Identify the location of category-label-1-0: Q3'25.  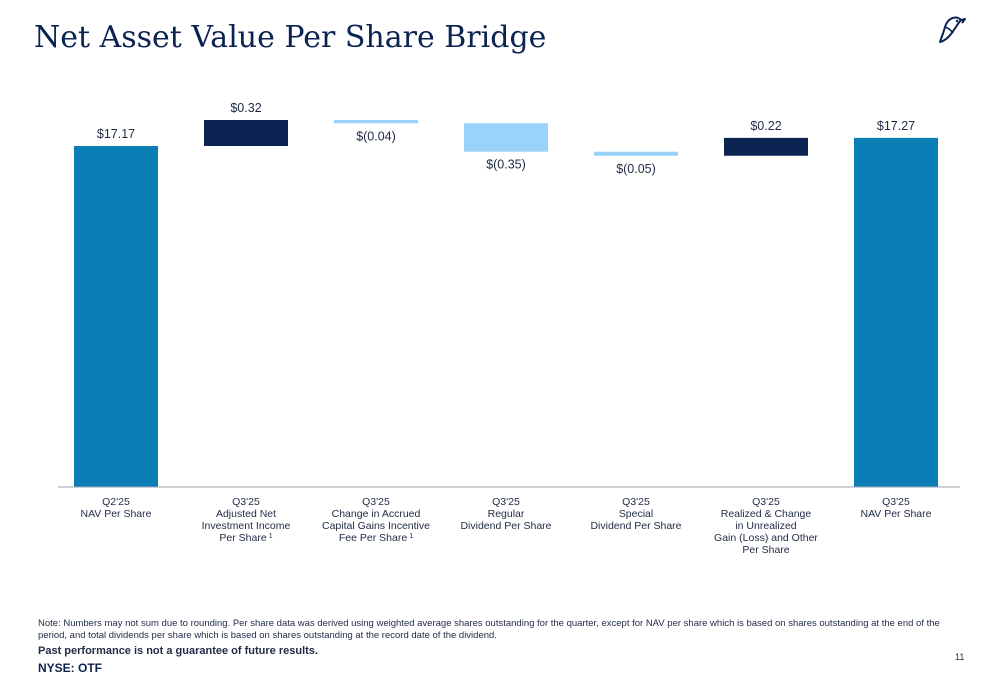
(246, 502).